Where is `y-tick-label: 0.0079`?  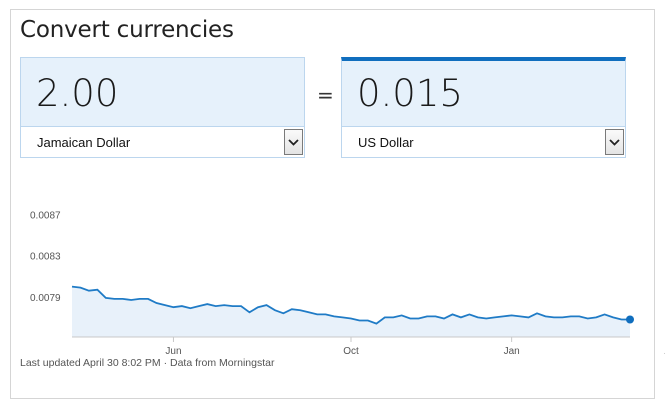
y-tick-label: 0.0079 is located at coordinates (45, 298).